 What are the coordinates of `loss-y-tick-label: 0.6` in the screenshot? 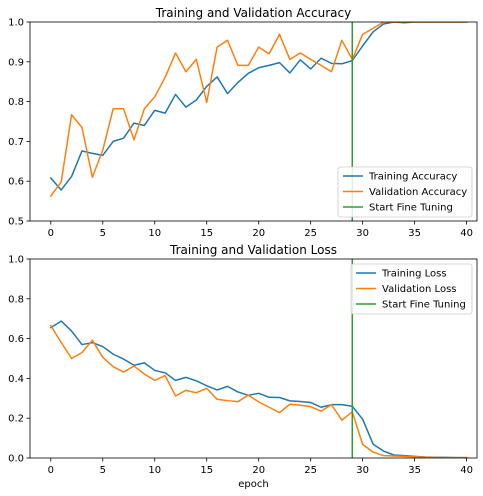 It's located at (16, 339).